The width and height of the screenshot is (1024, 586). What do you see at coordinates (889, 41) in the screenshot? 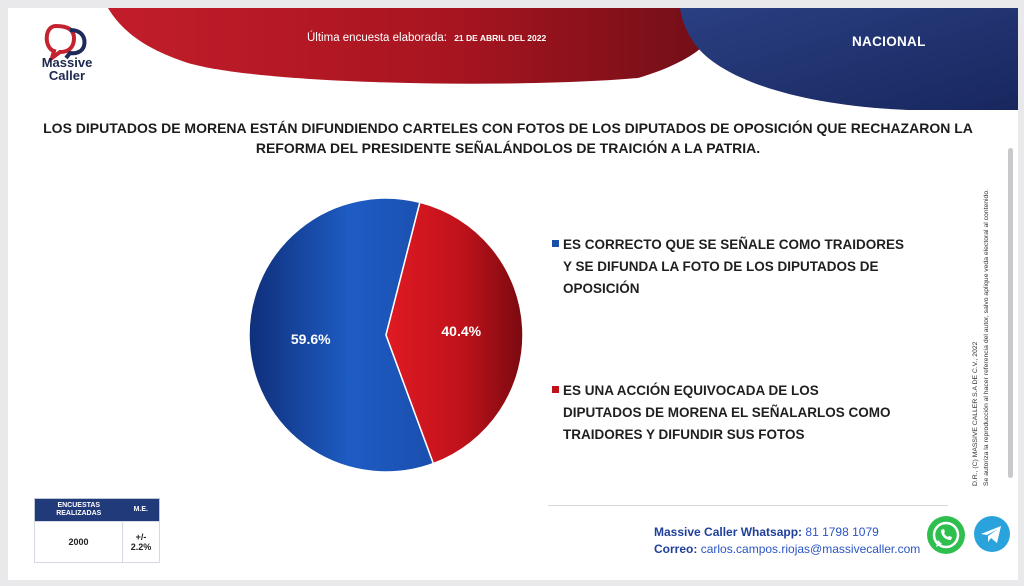
I see `region-label: NACIONAL` at bounding box center [889, 41].